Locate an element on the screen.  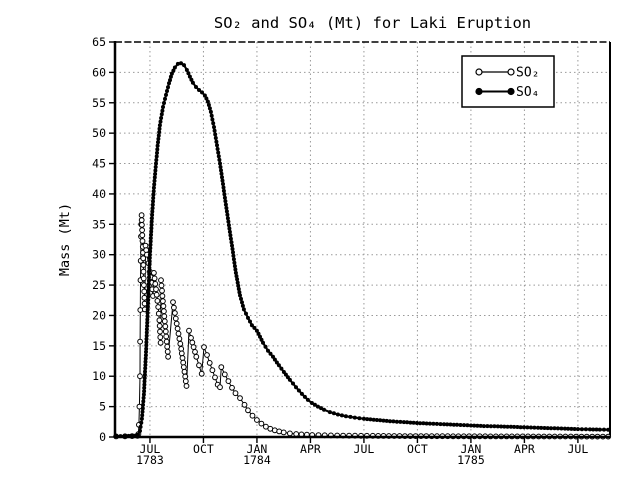
svg-text: SO₂ is located at coordinates (527, 73).